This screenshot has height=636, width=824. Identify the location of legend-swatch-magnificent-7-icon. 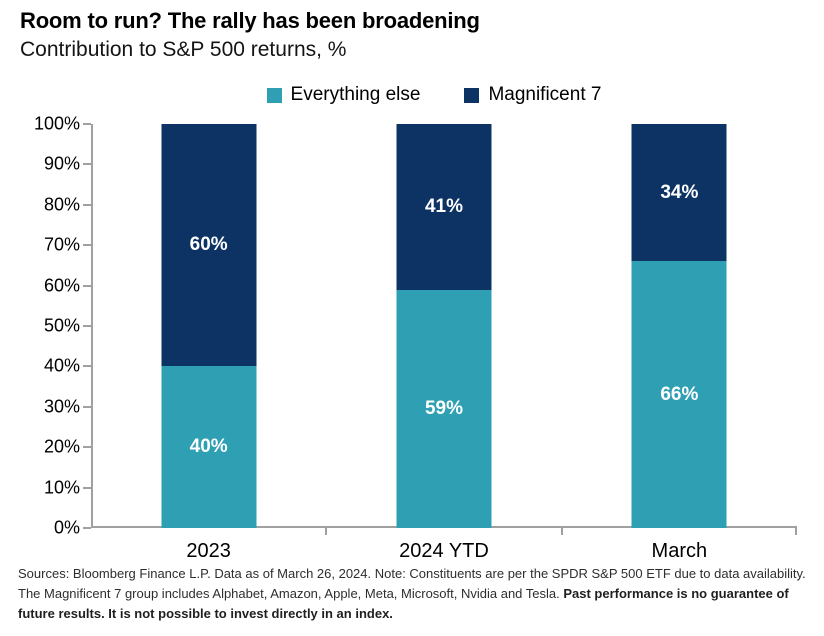
(472, 95).